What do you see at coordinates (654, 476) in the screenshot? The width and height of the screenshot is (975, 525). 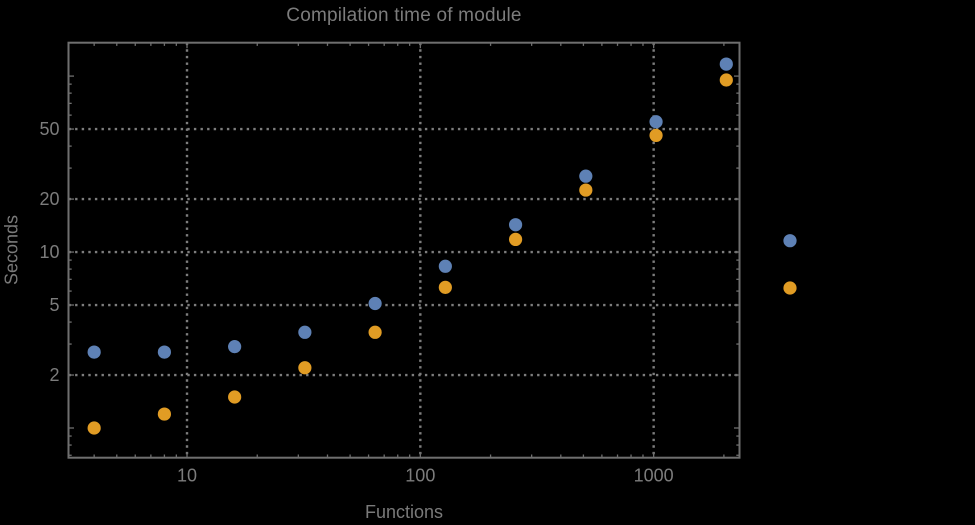 I see `x-tick-label: 1000` at bounding box center [654, 476].